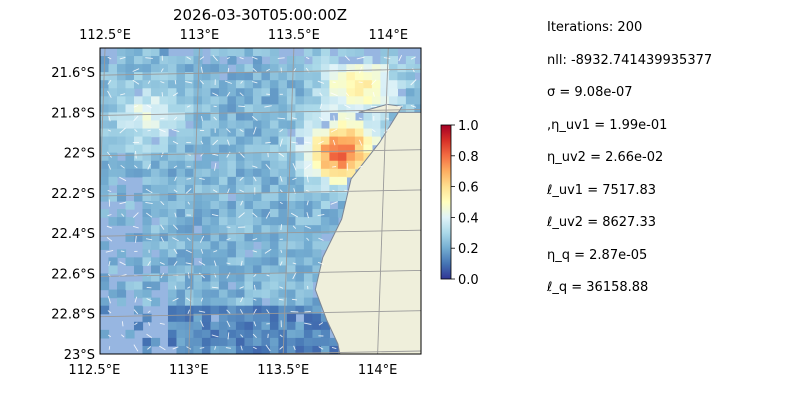 The image size is (800, 400). What do you see at coordinates (73, 274) in the screenshot?
I see `y-tick-label: 22.6°S` at bounding box center [73, 274].